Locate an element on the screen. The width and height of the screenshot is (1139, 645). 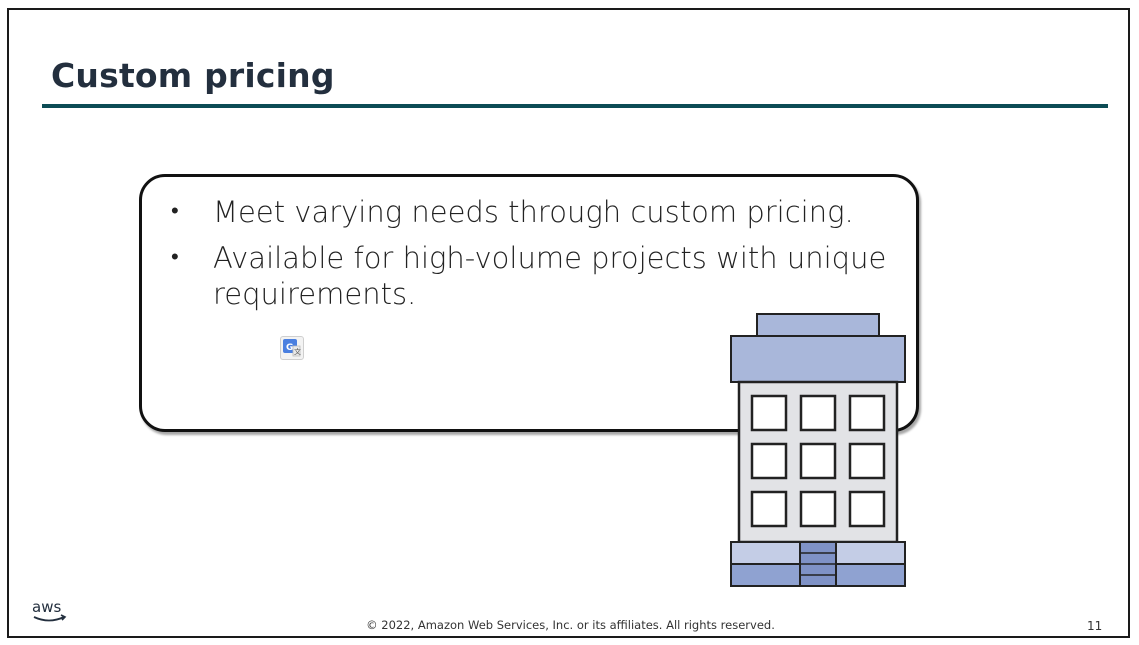
svg-text: 文 is located at coordinates (297, 351).